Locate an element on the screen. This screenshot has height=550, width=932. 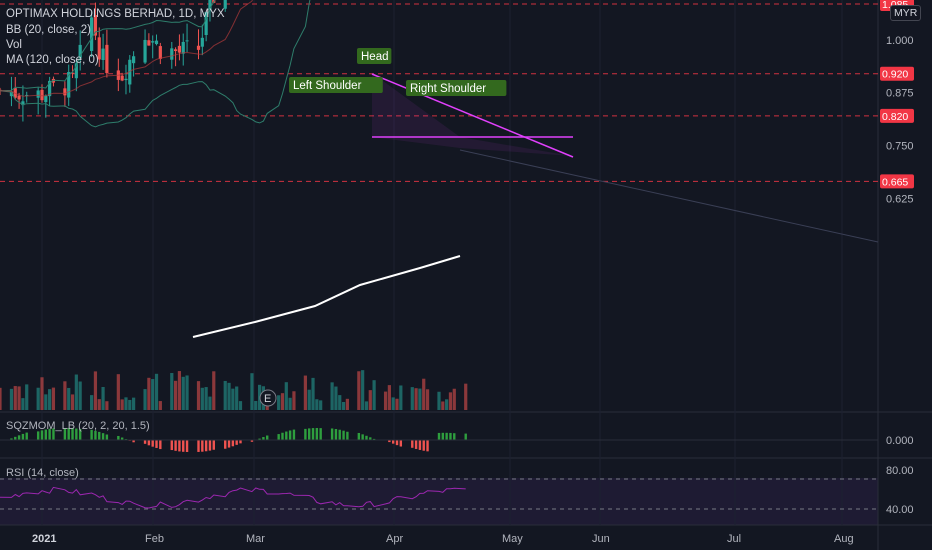
price-tick: 0.750 is located at coordinates (900, 147).